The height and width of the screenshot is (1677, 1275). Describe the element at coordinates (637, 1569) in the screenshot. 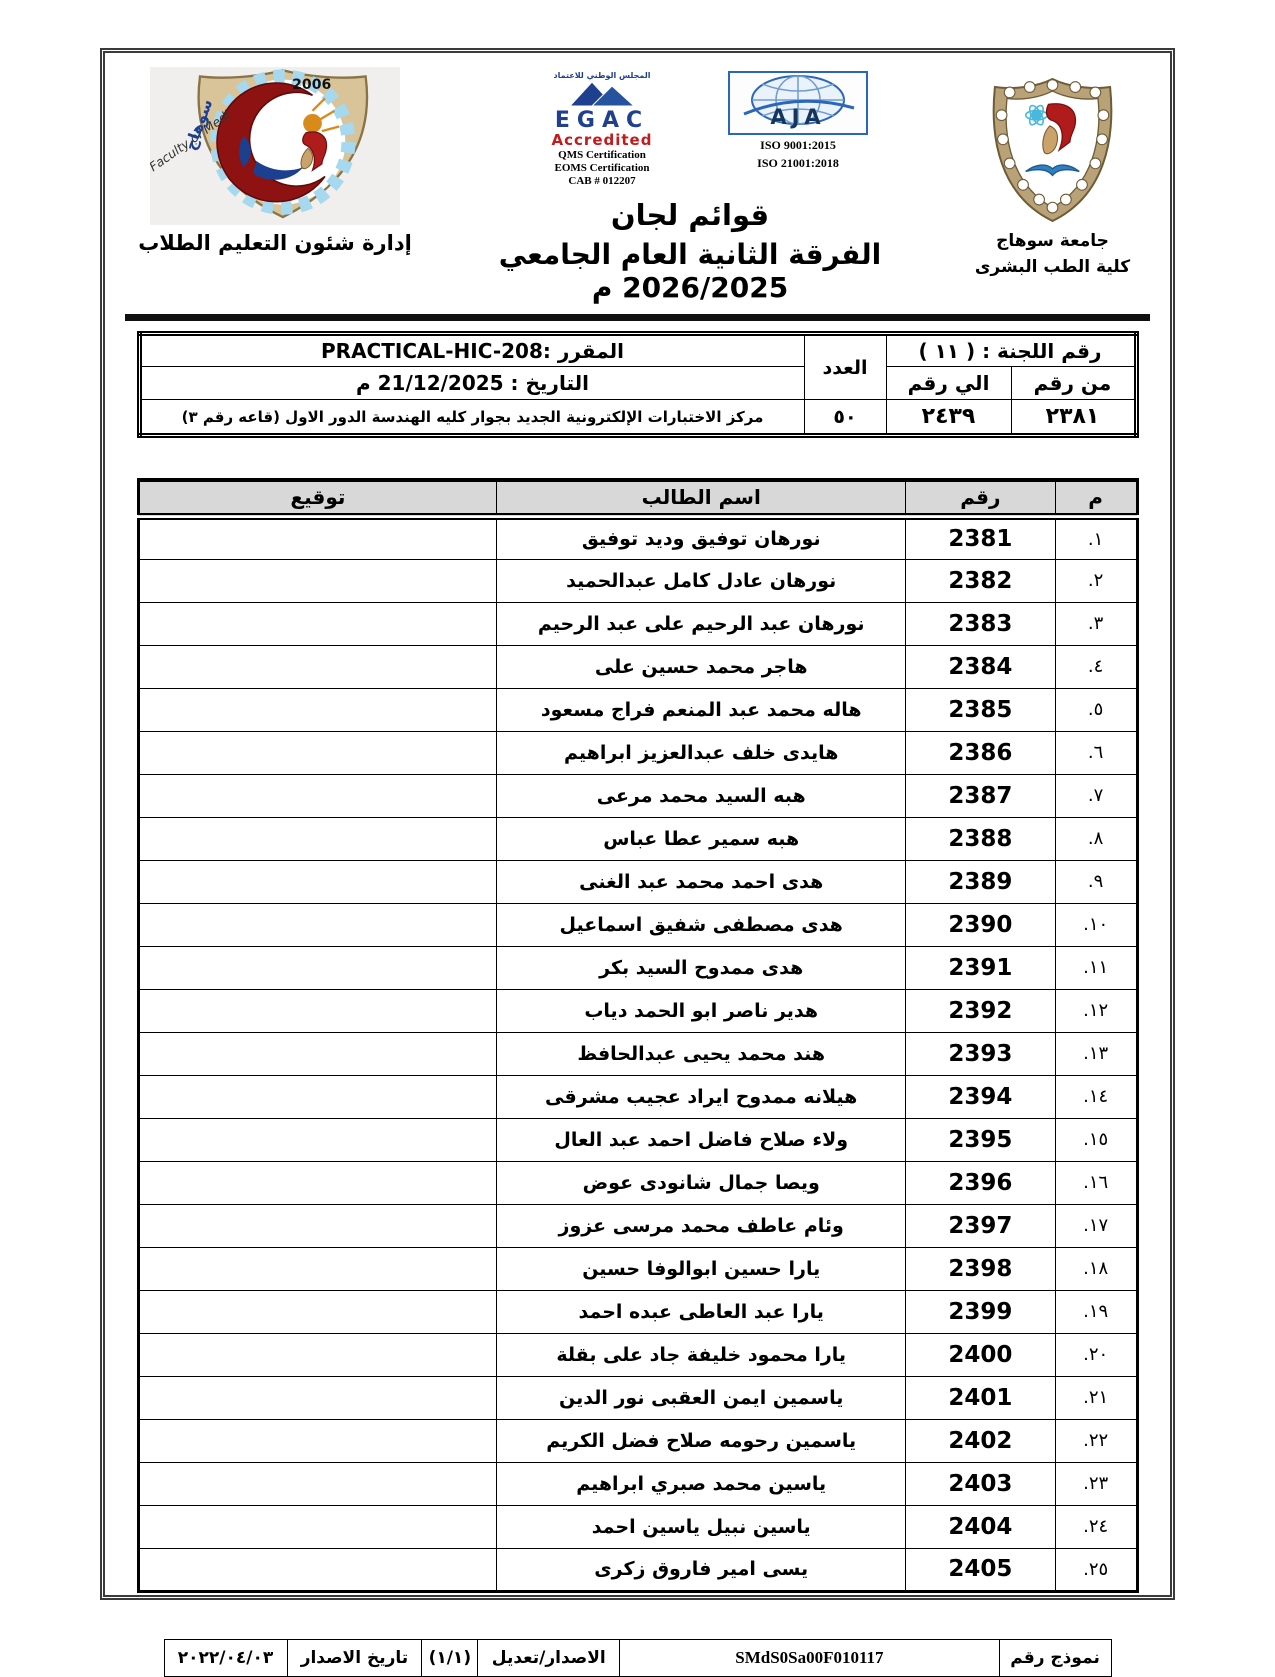

I see `table-row: ٢٥. 2405 يسى امير فاروق زكرى` at that location.